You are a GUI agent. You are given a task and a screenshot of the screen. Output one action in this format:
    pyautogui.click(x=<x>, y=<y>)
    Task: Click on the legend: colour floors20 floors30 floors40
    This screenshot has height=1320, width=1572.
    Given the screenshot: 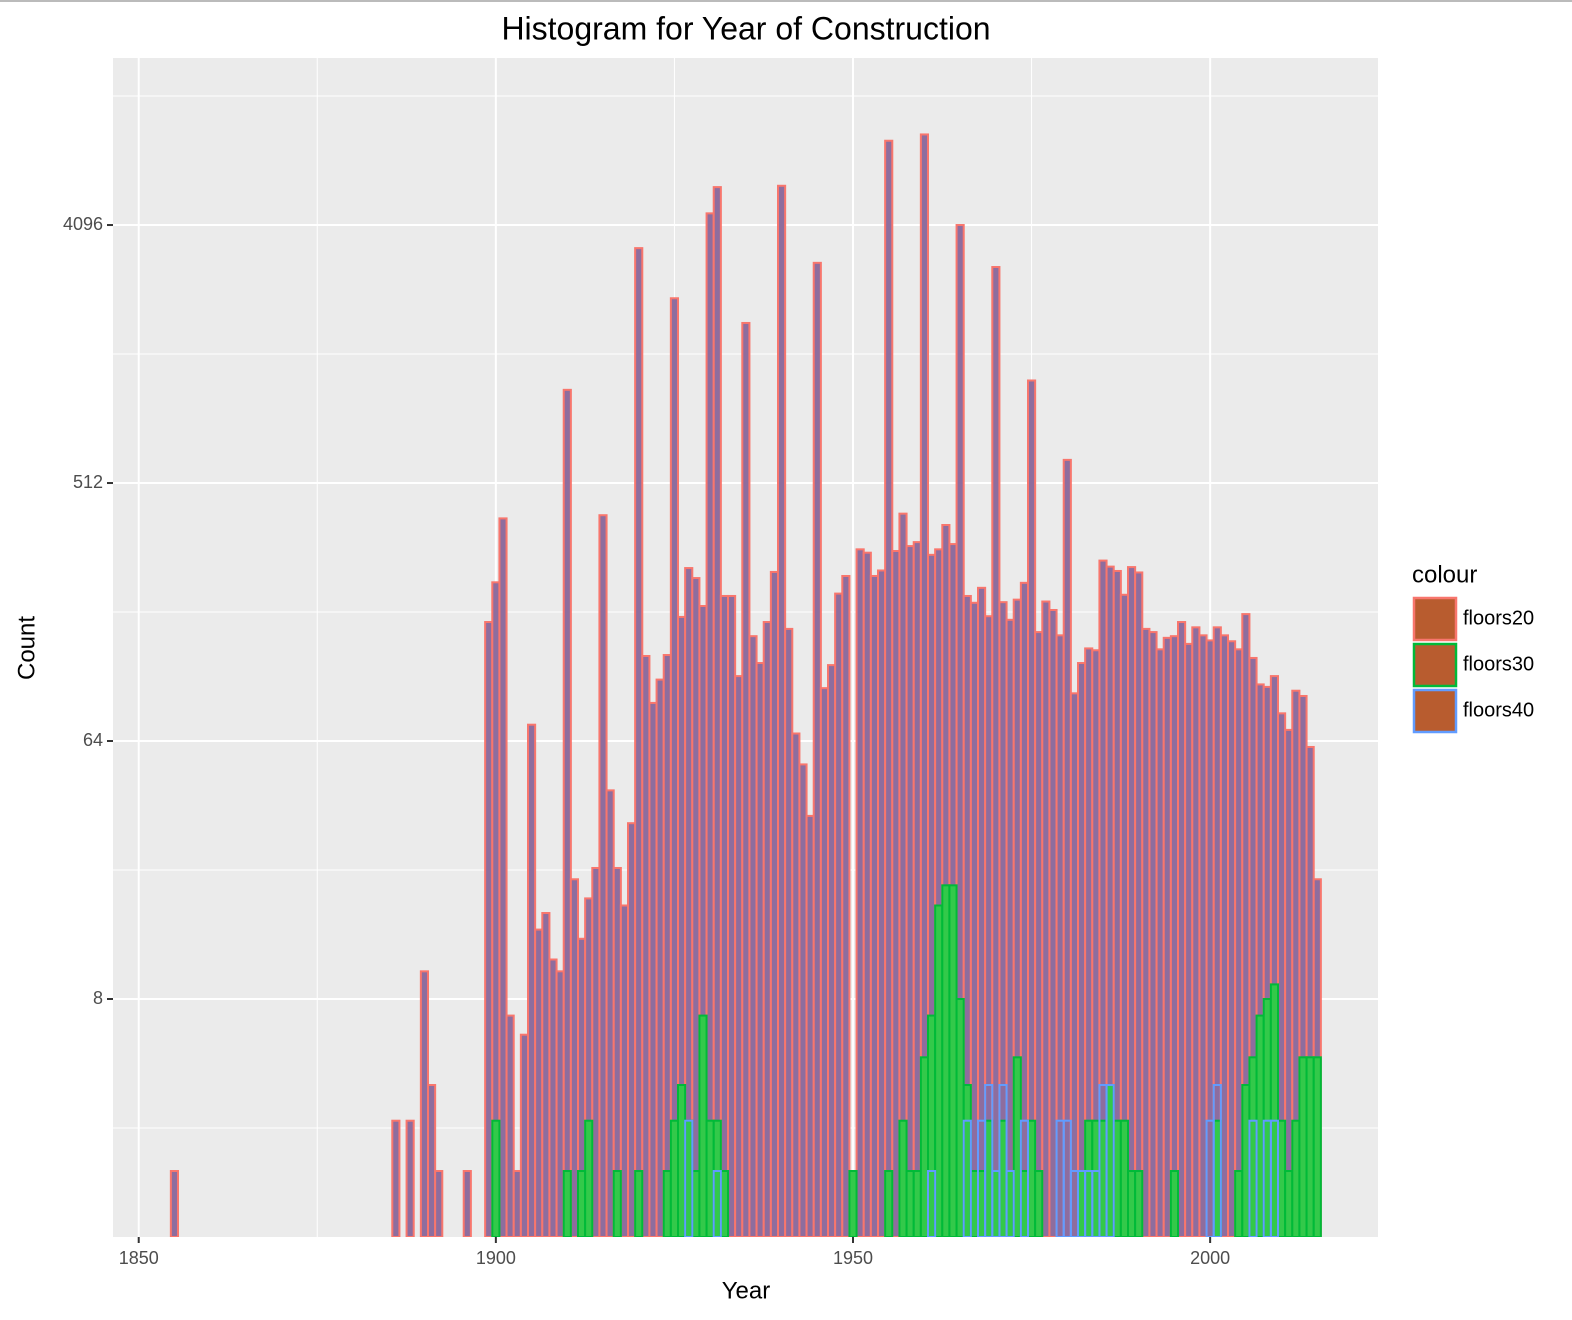 What is the action you would take?
    pyautogui.click(x=1473, y=647)
    